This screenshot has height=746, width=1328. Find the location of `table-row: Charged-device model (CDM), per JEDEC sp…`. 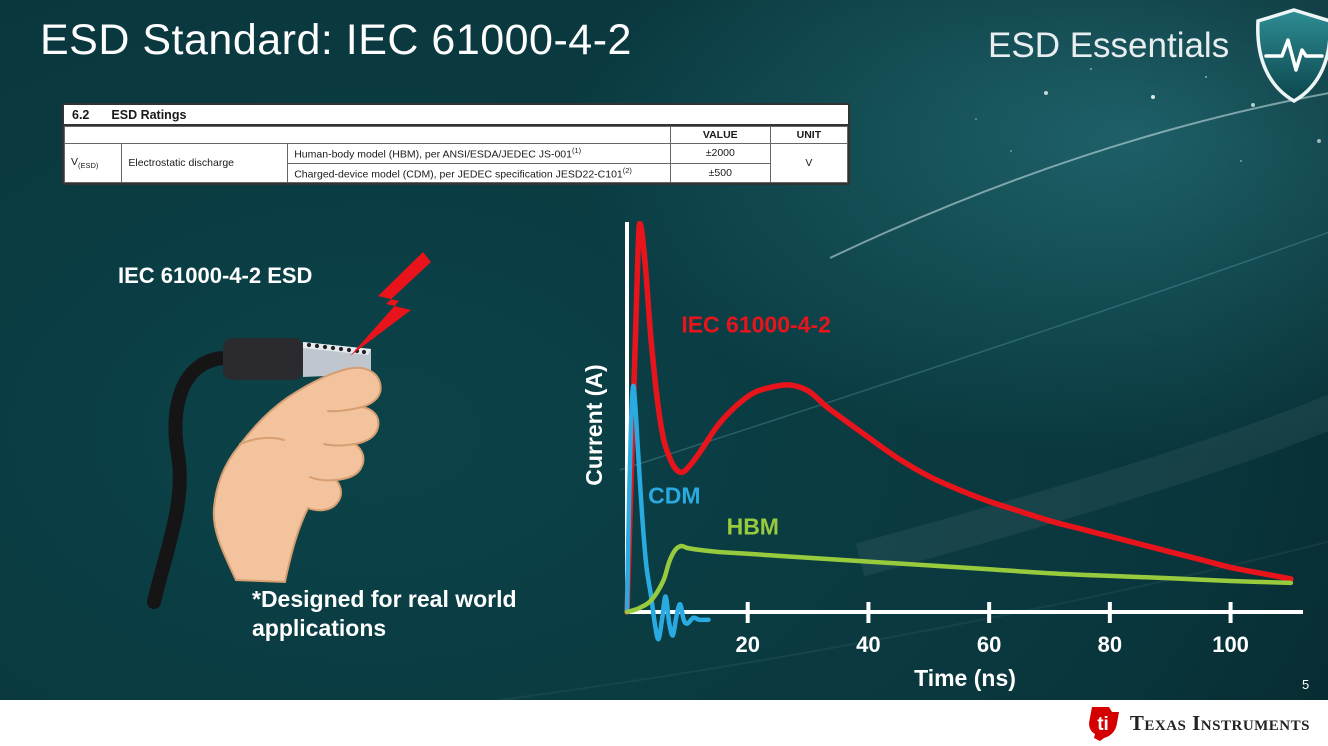

table-row: Charged-device model (CDM), per JEDEC sp… is located at coordinates (456, 172).